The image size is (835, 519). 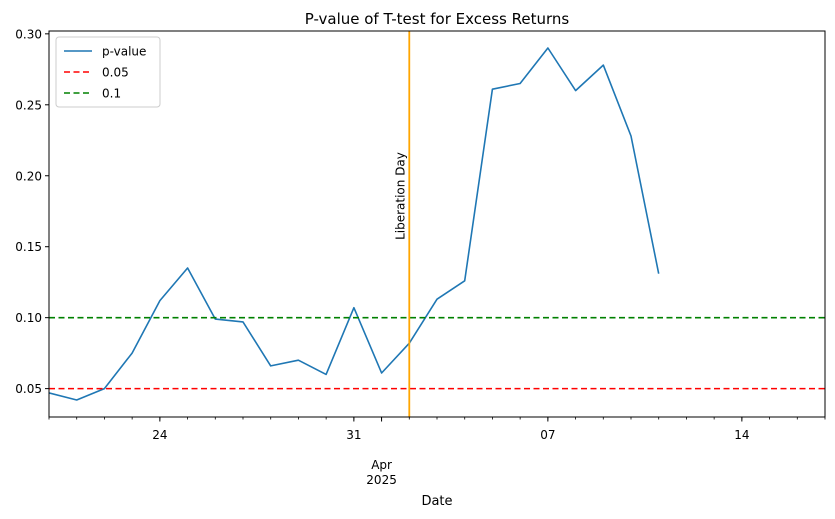 What do you see at coordinates (28, 176) in the screenshot?
I see `y-tick-label: 0.20` at bounding box center [28, 176].